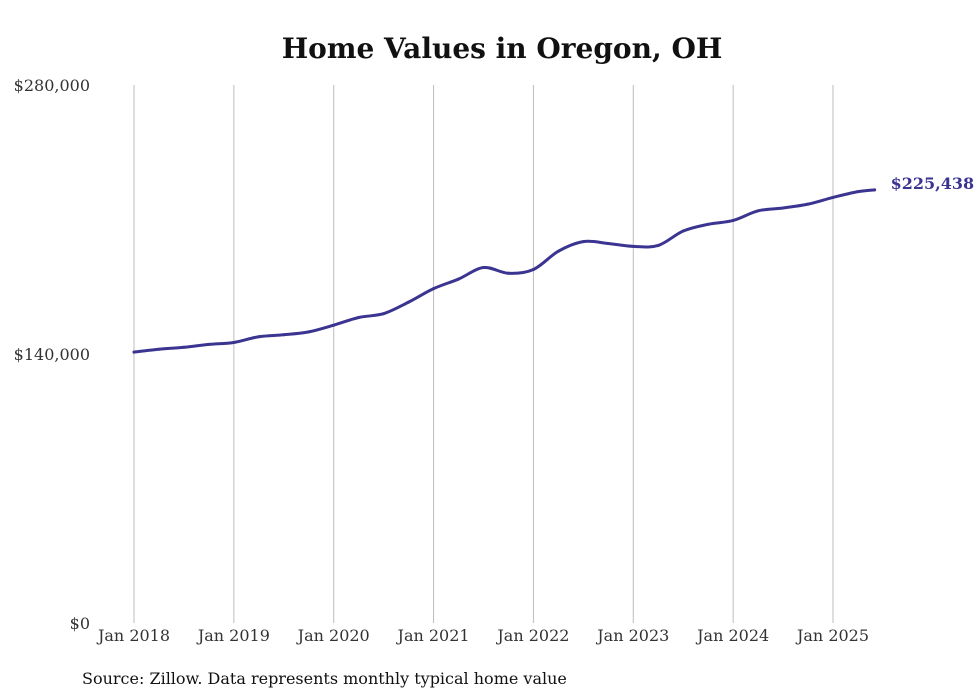  What do you see at coordinates (933, 183) in the screenshot?
I see `latest-value-label: $225,438` at bounding box center [933, 183].